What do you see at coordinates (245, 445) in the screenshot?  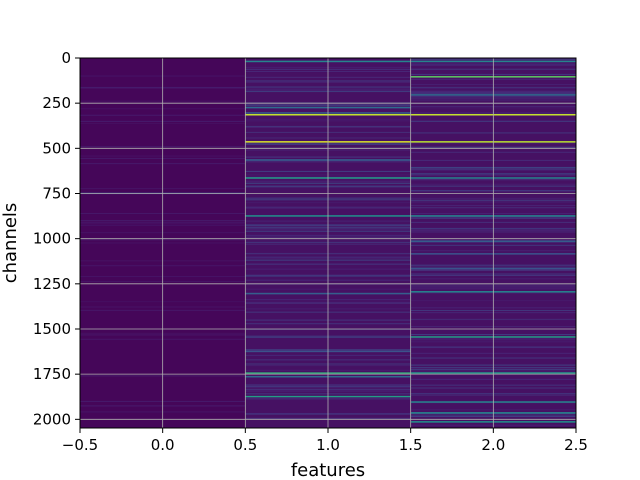 I see `x-tick-label: 0.5` at bounding box center [245, 445].